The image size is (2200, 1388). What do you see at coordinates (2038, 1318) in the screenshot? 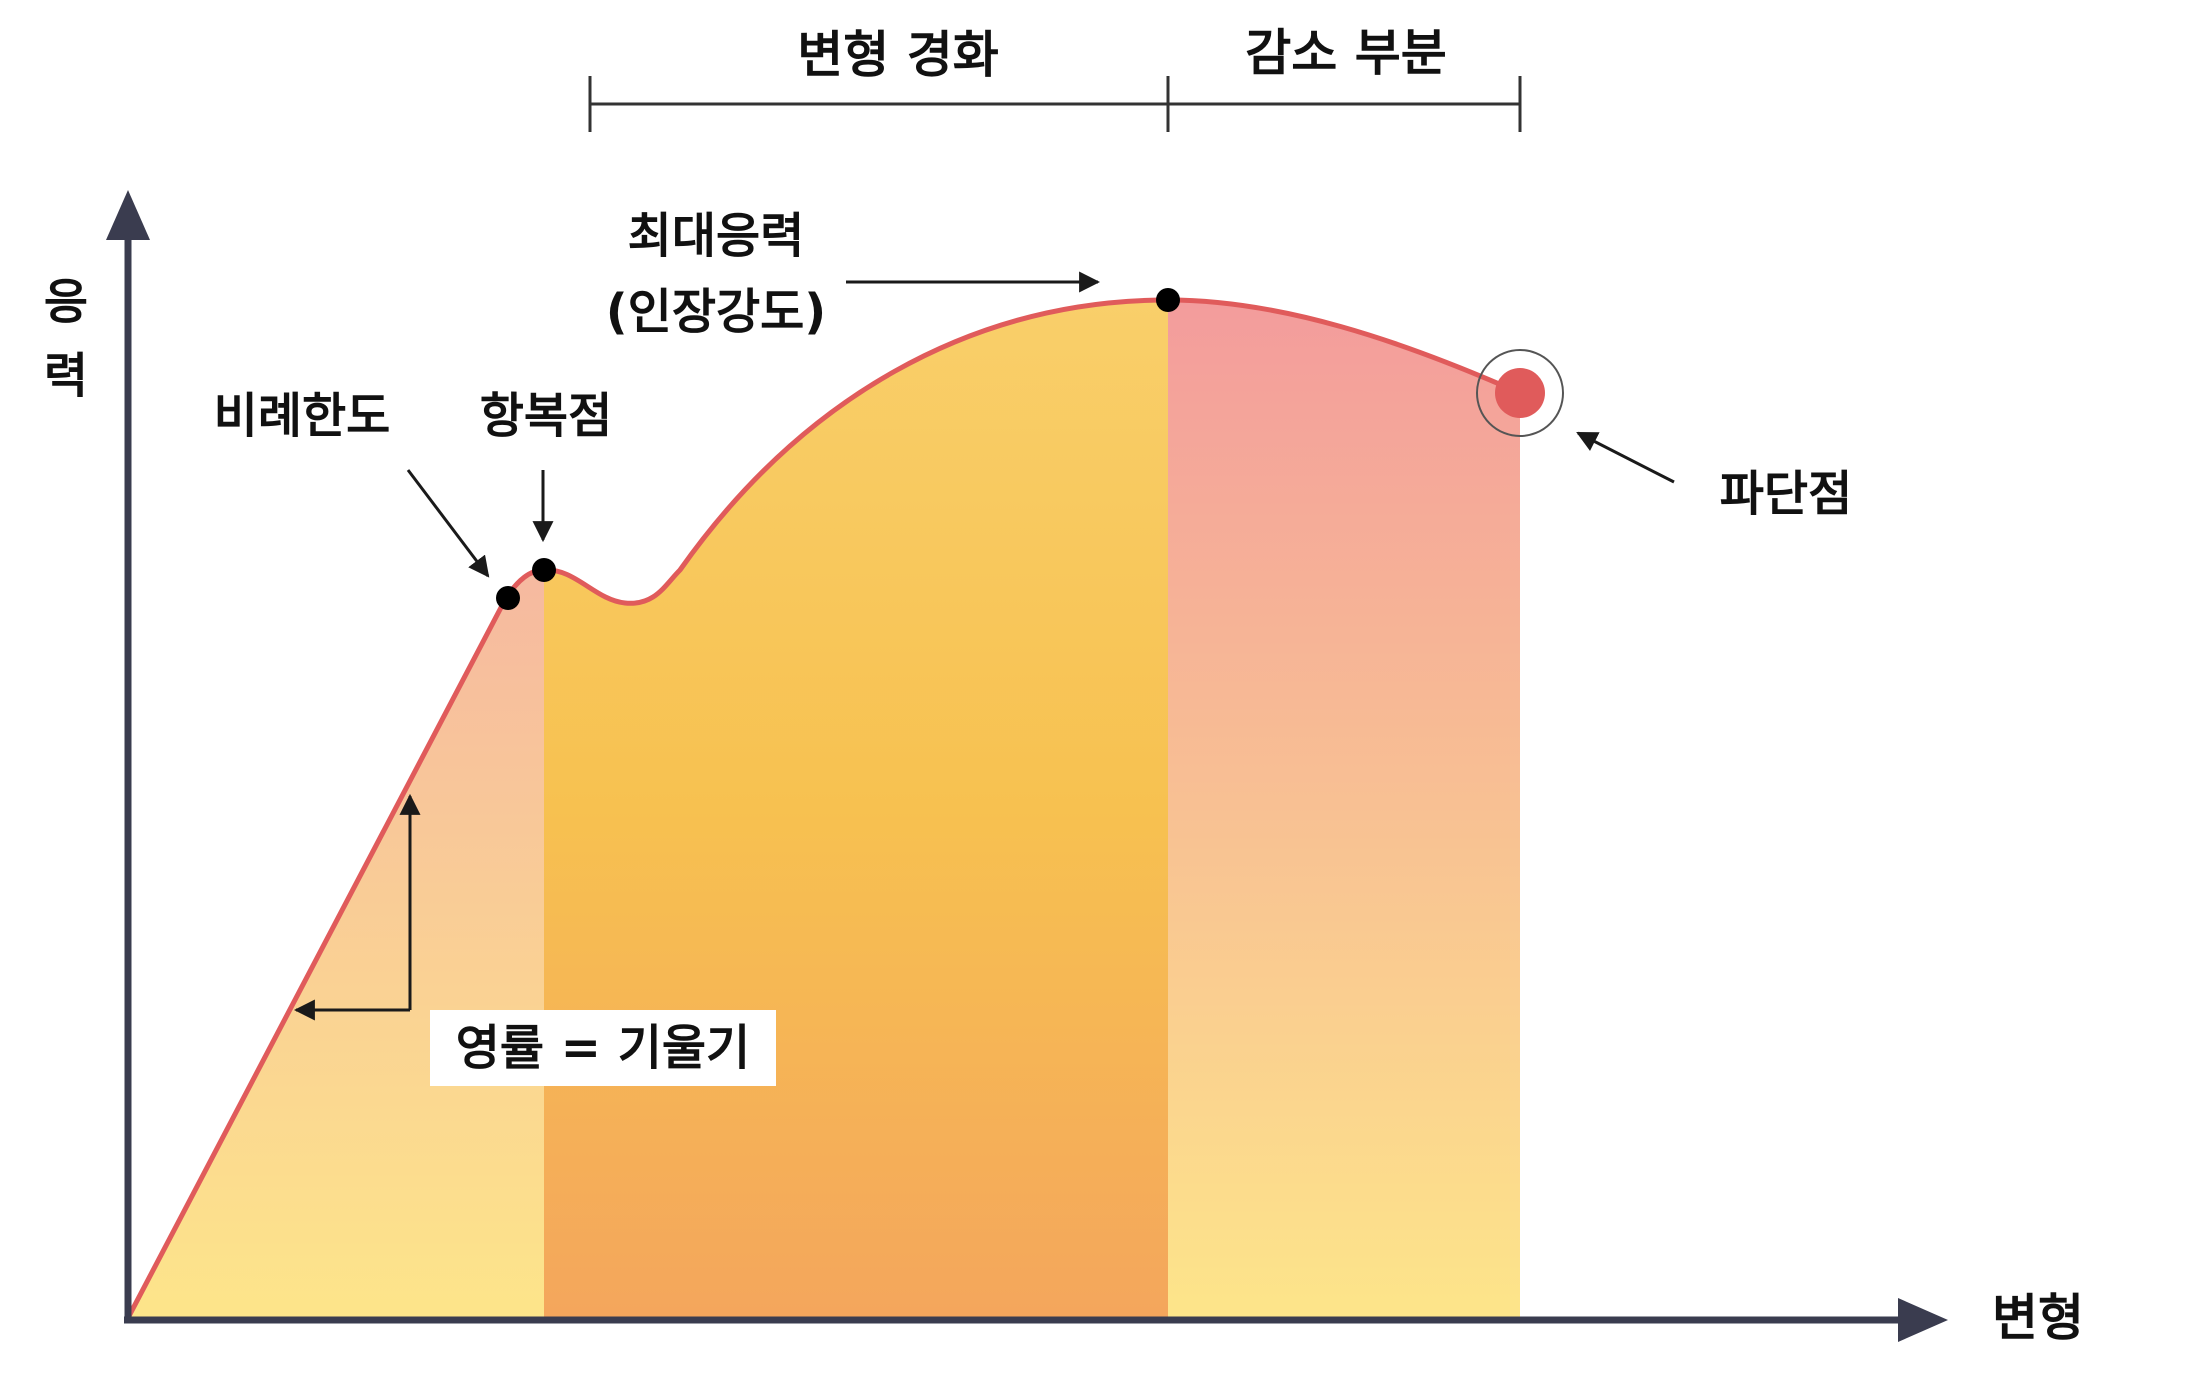
I see `x-axis-label: 변형` at bounding box center [2038, 1318].